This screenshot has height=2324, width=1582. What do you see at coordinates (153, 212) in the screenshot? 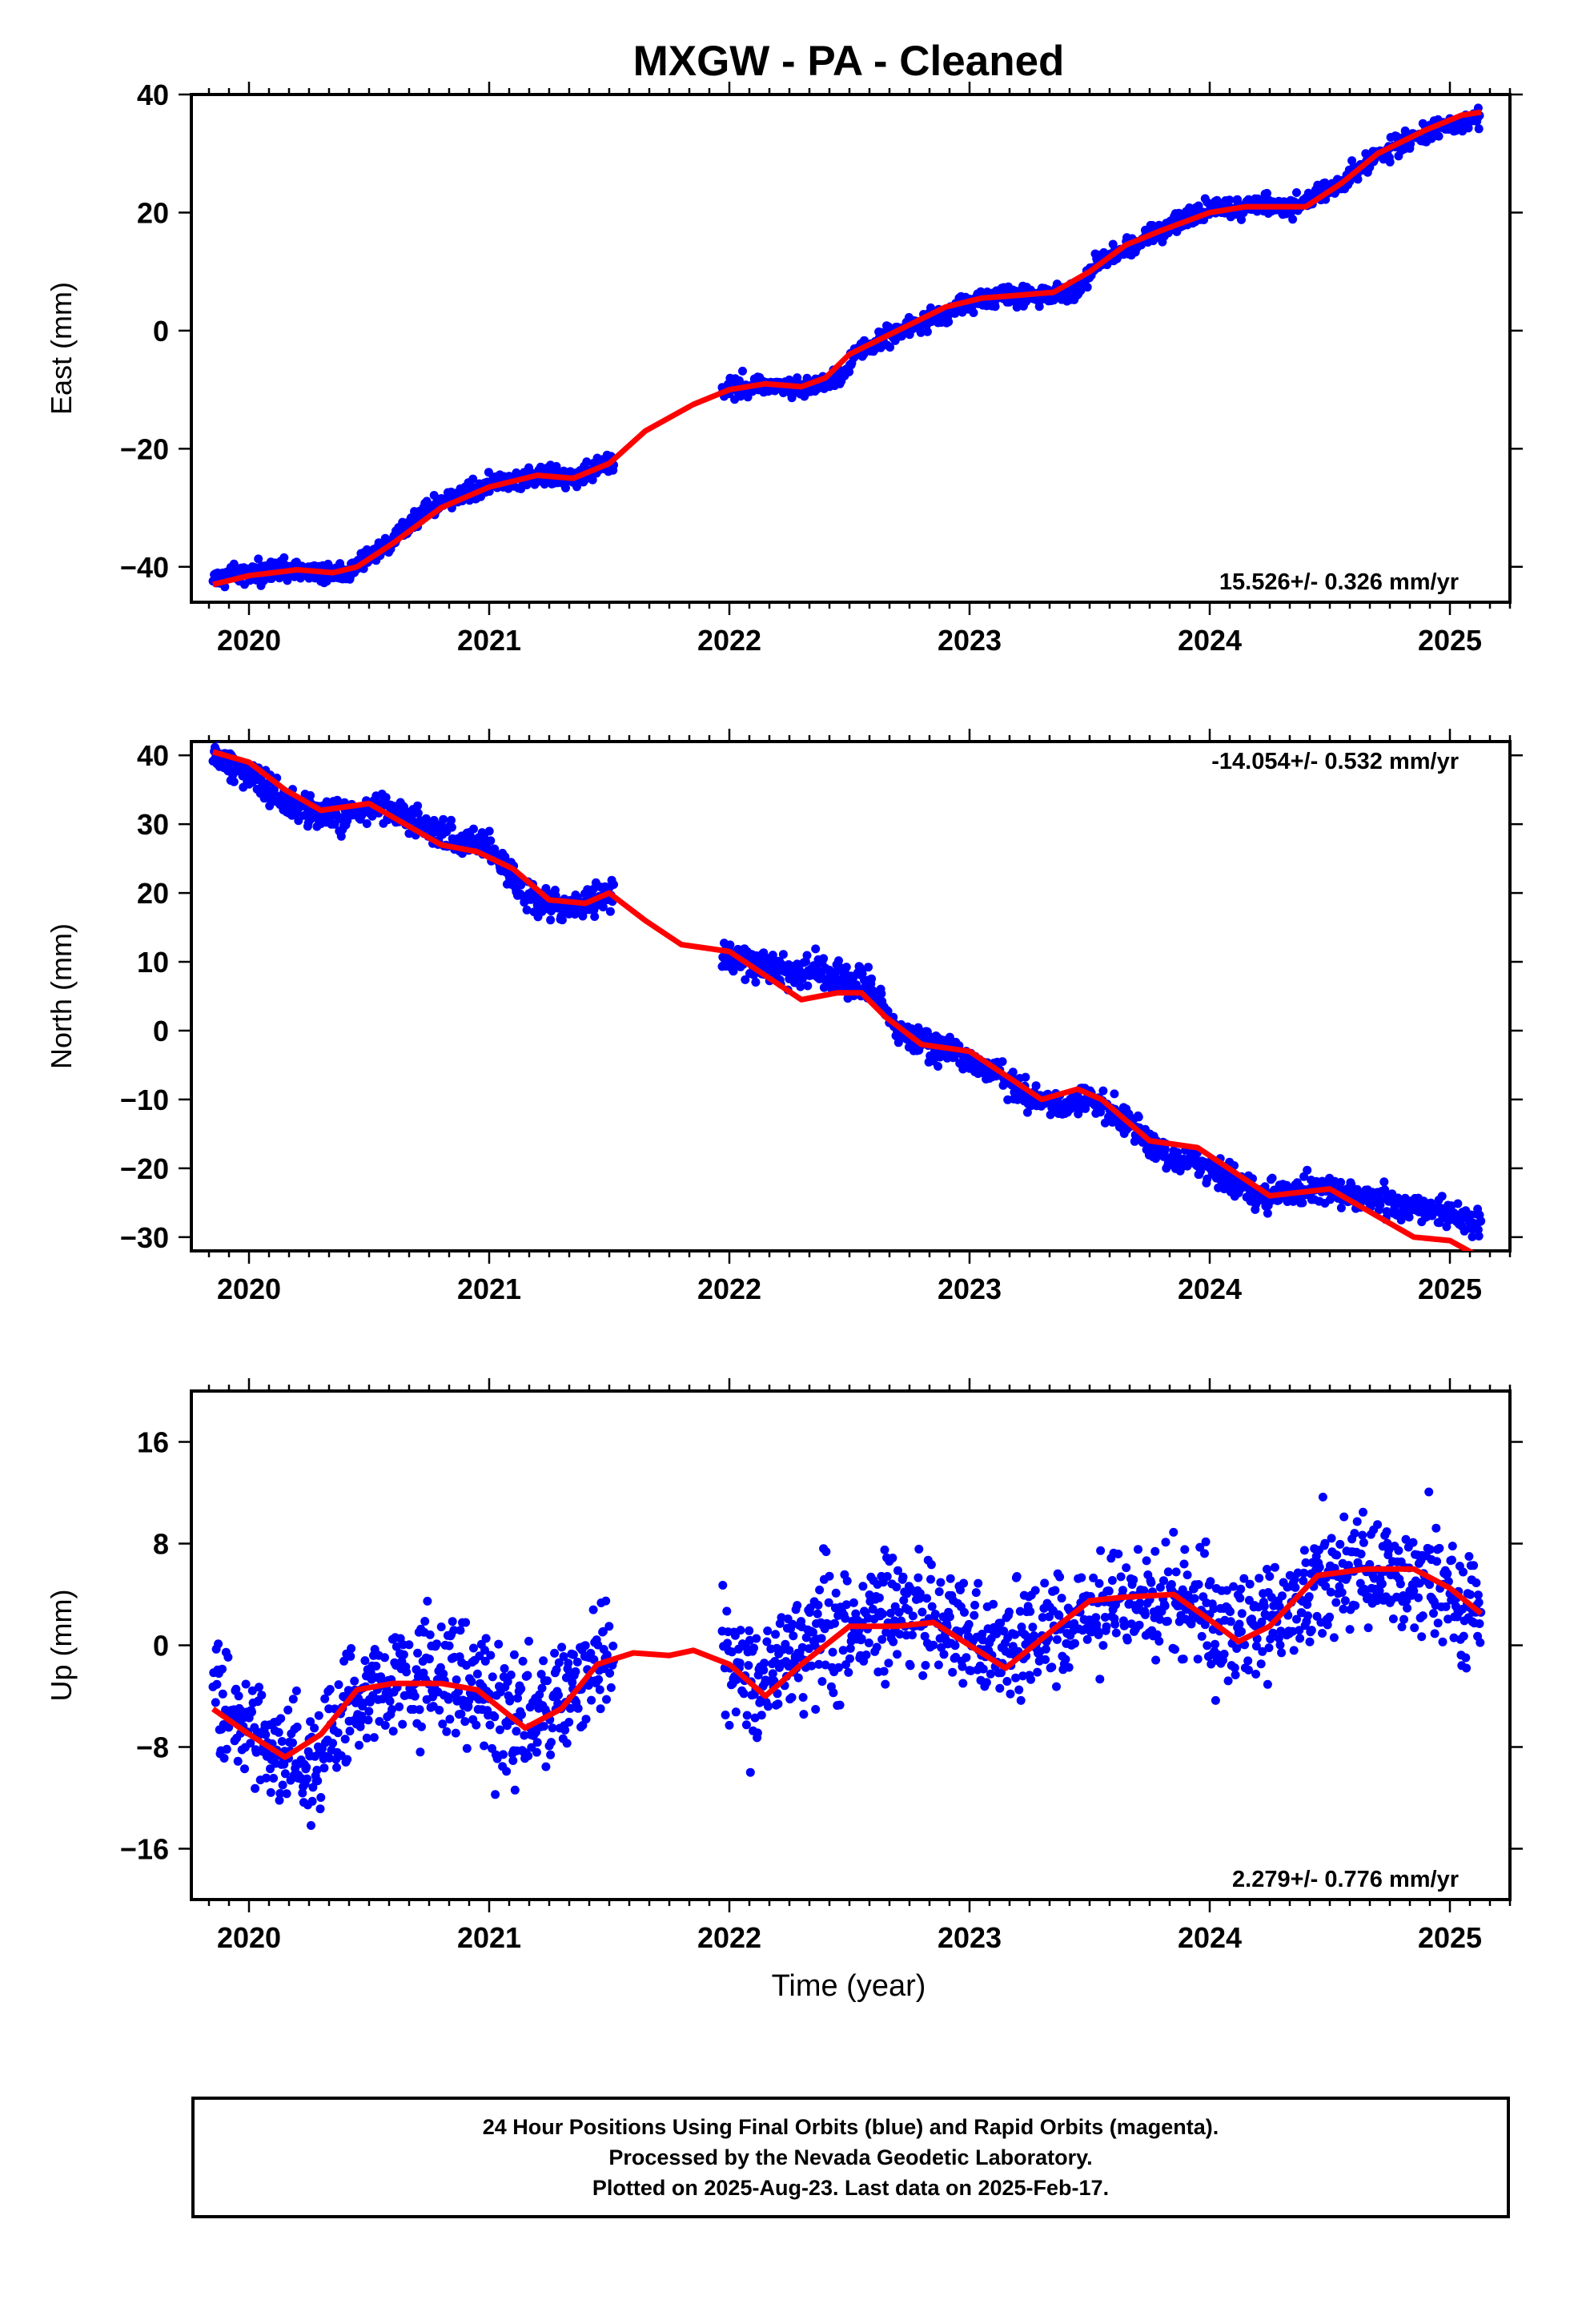
I see `east-y-tick-label-20: 20` at bounding box center [153, 212].